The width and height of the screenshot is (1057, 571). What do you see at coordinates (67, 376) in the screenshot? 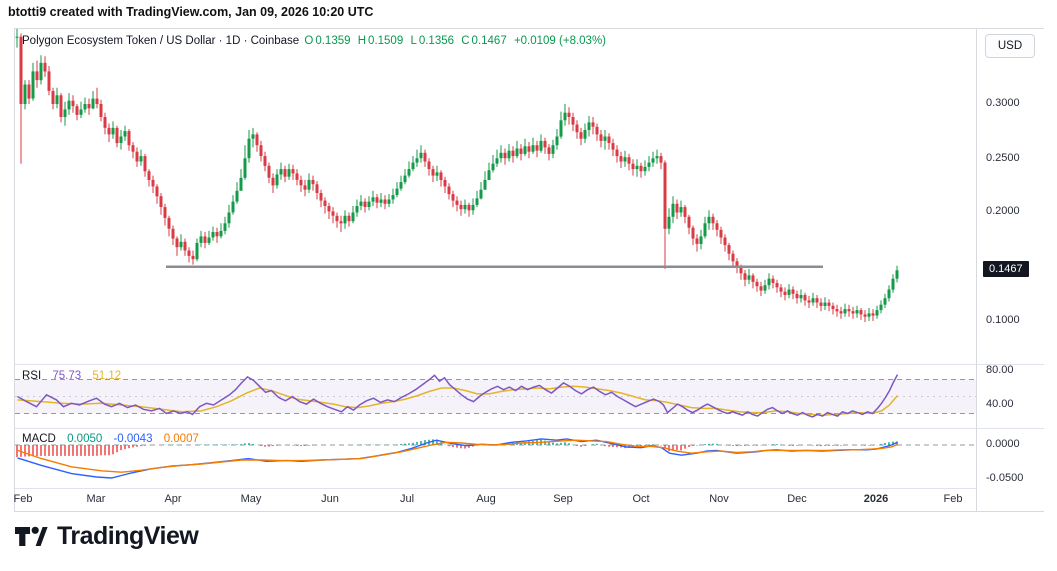
I see `rsi-value: 75.73` at bounding box center [67, 376].